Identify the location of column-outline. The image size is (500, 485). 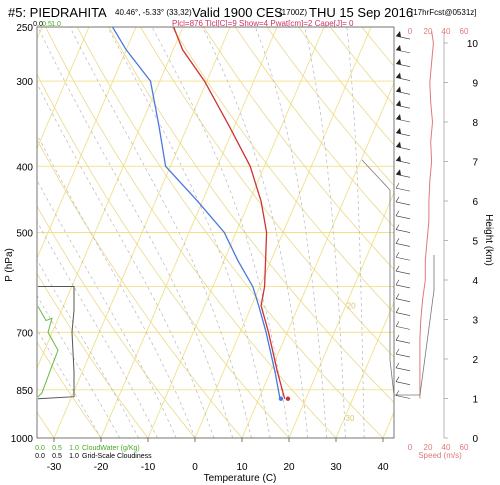
(398, 277).